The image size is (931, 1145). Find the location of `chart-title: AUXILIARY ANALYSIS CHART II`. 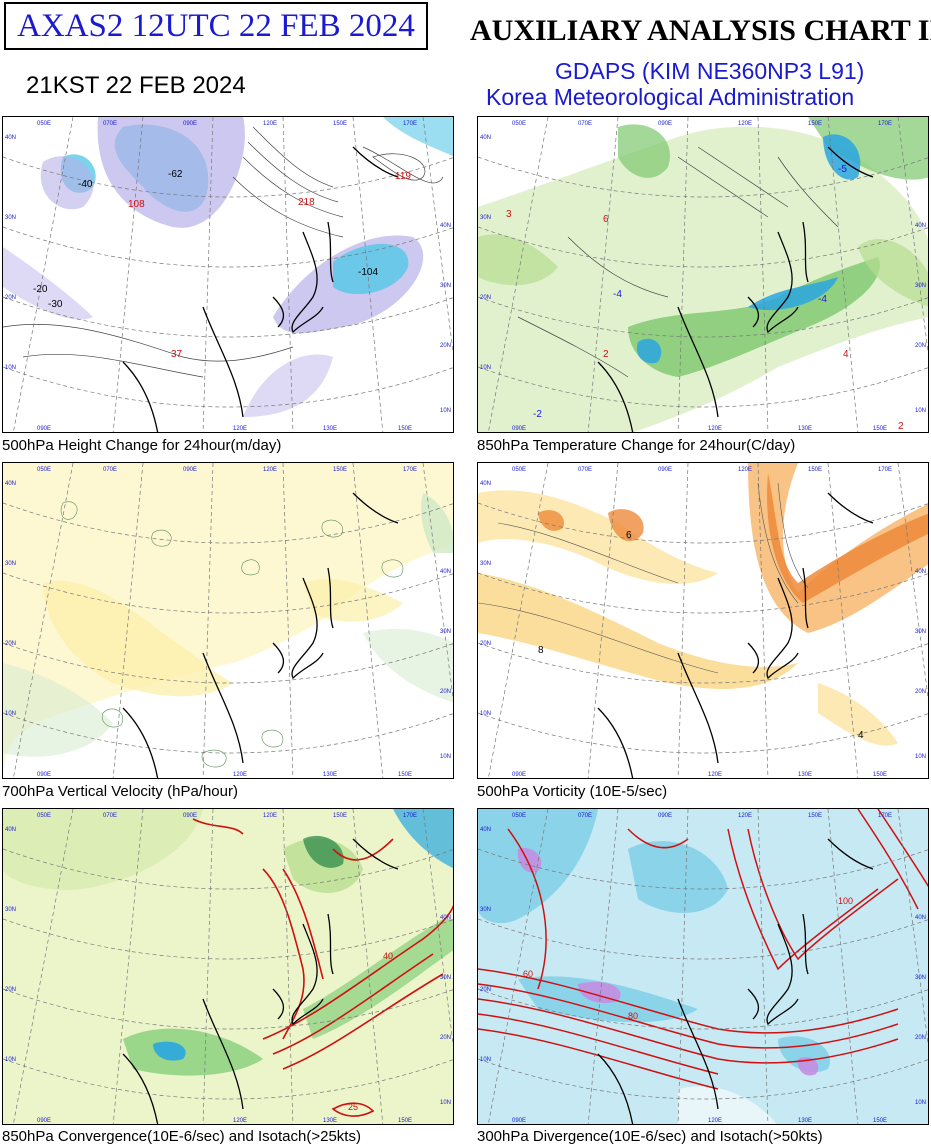

chart-title: AUXILIARY ANALYSIS CHART II is located at coordinates (700, 30).